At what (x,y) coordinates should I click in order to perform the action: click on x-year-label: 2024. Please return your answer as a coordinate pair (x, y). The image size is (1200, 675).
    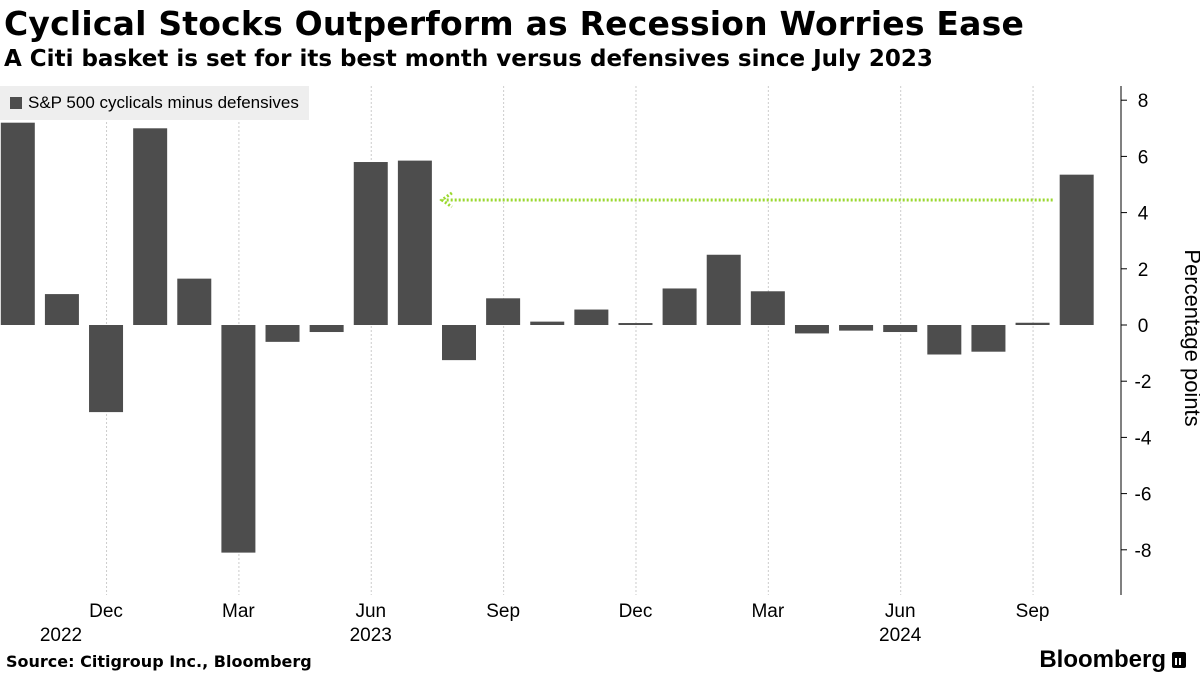
    Looking at the image, I should click on (900, 635).